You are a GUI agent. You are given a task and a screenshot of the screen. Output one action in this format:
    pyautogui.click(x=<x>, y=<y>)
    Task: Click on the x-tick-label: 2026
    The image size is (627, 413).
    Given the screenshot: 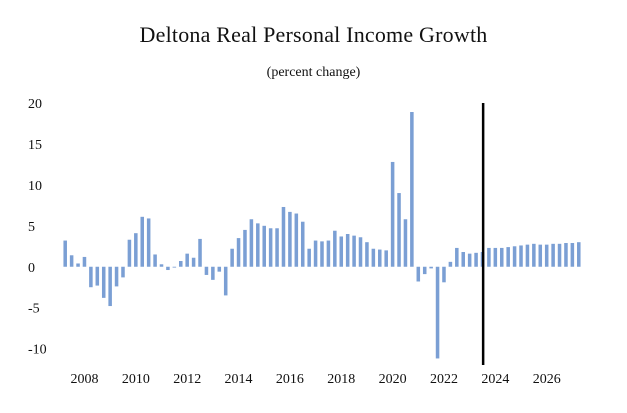 What is the action you would take?
    pyautogui.click(x=547, y=379)
    